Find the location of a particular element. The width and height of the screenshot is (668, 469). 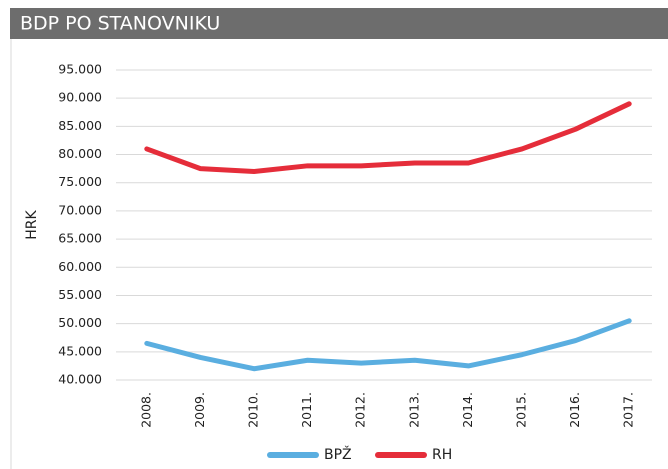

x-tick-label: 2009. is located at coordinates (199, 410).